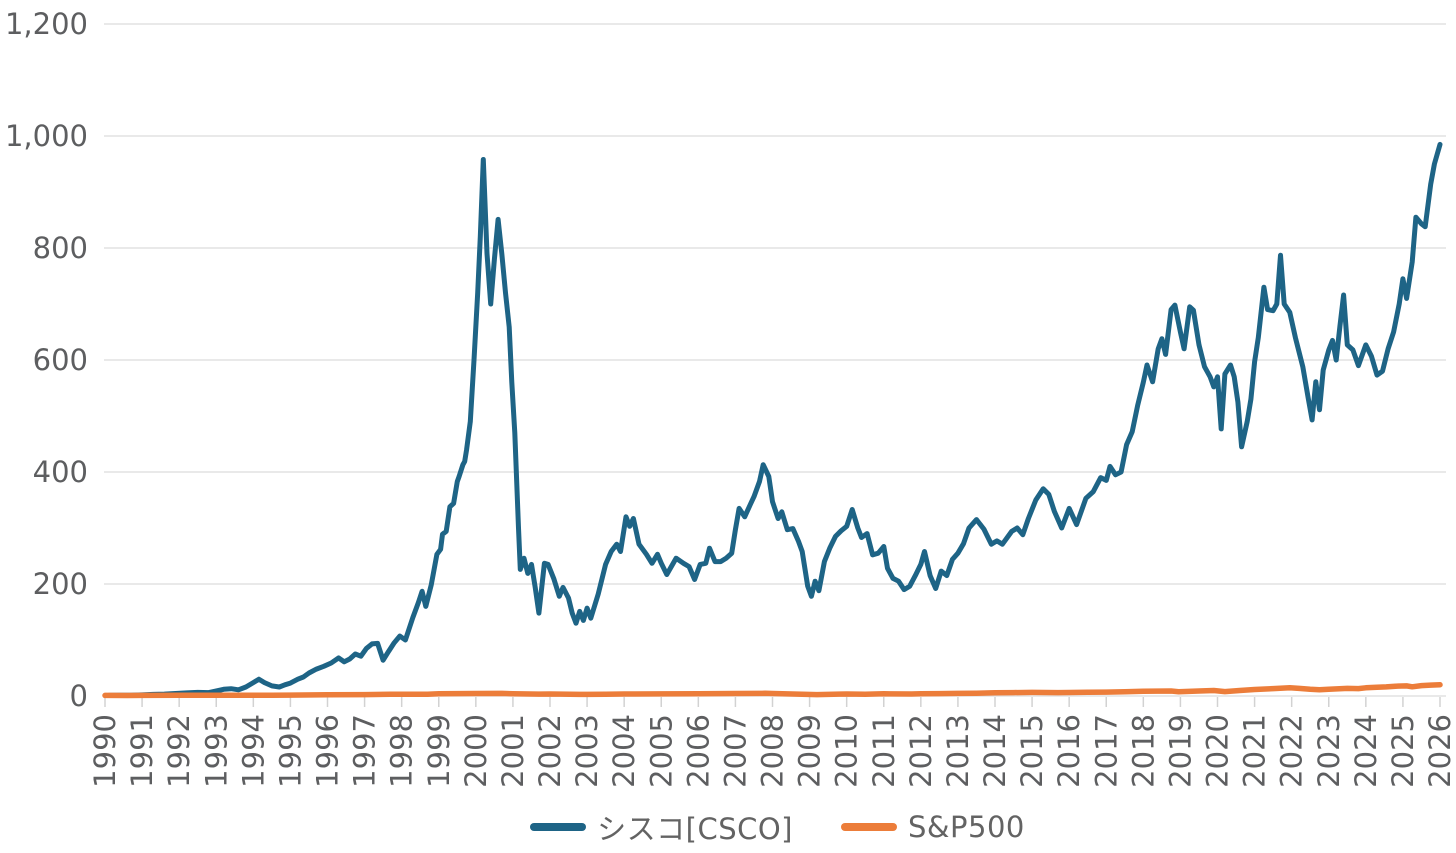 This screenshot has width=1456, height=853. Describe the element at coordinates (365, 751) in the screenshot. I see `x-axis-label: 1997` at that location.